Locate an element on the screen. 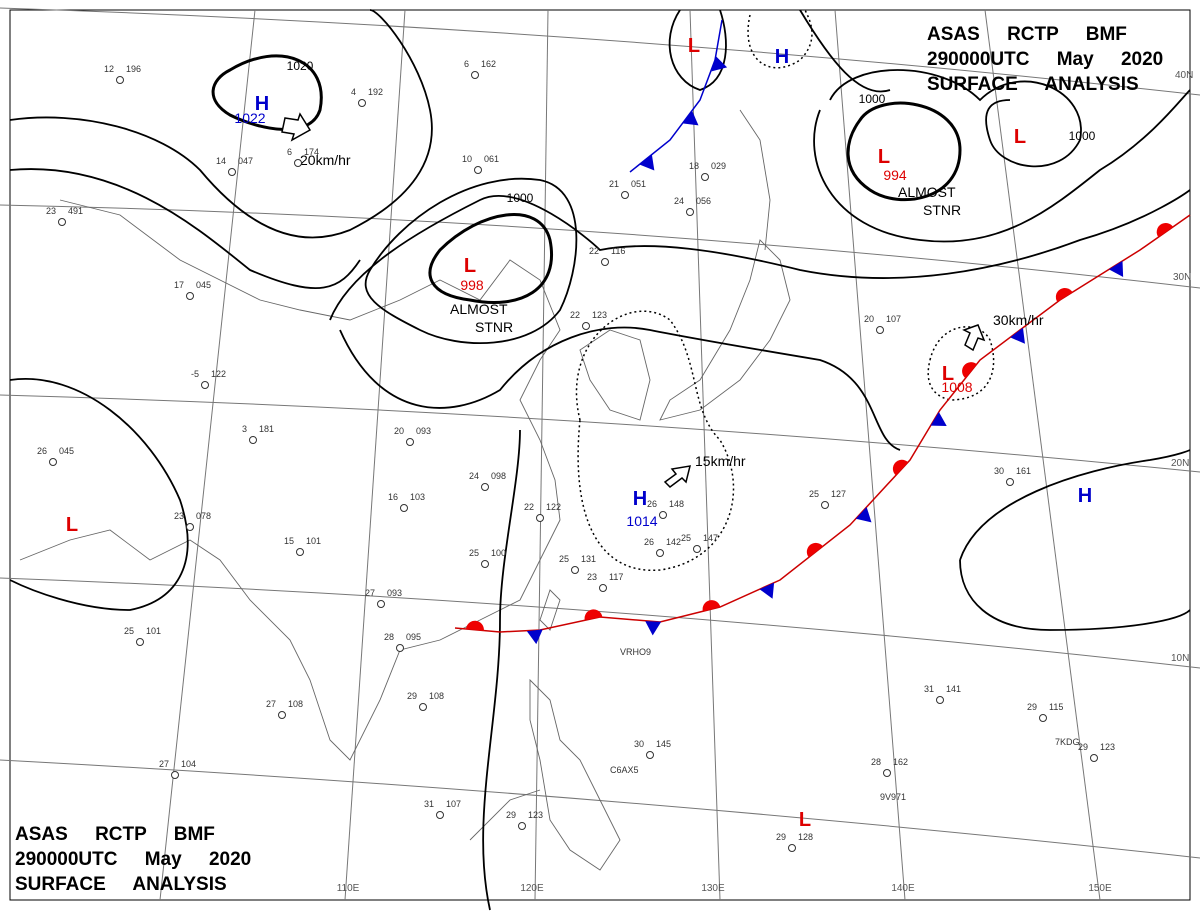 This screenshot has height=920, width=1200. station-temp: 20 is located at coordinates (399, 431).